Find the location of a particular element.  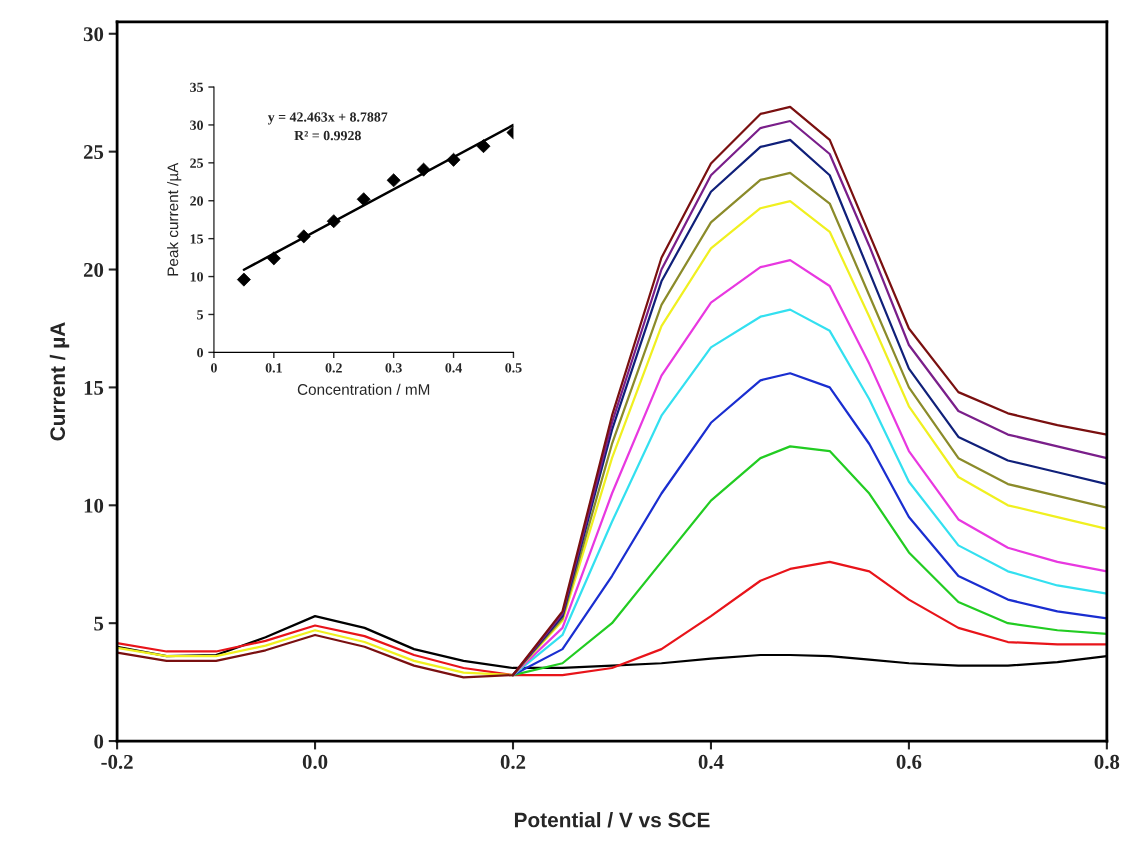

x-axis-title: Potential / V vs SCE is located at coordinates (612, 820).